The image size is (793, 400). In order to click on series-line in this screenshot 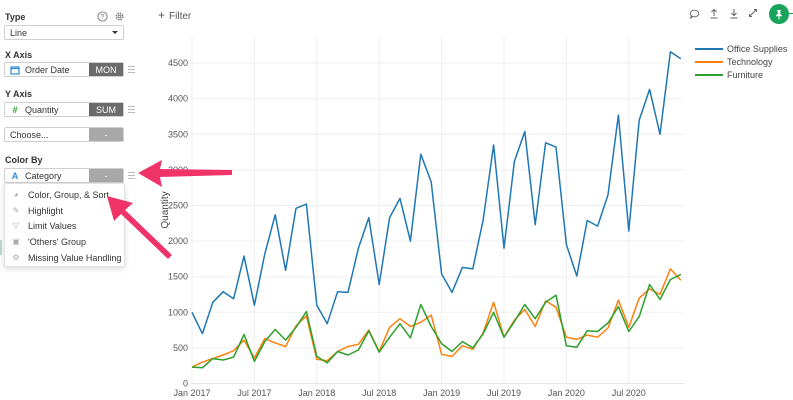, I will do `click(436, 321)`.